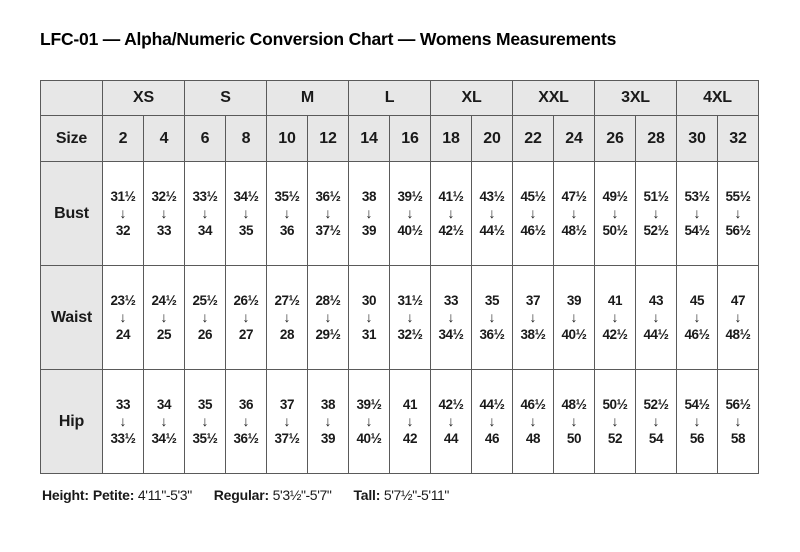 This screenshot has width=800, height=552. Describe the element at coordinates (615, 300) in the screenshot. I see `range-from-value: 41` at that location.